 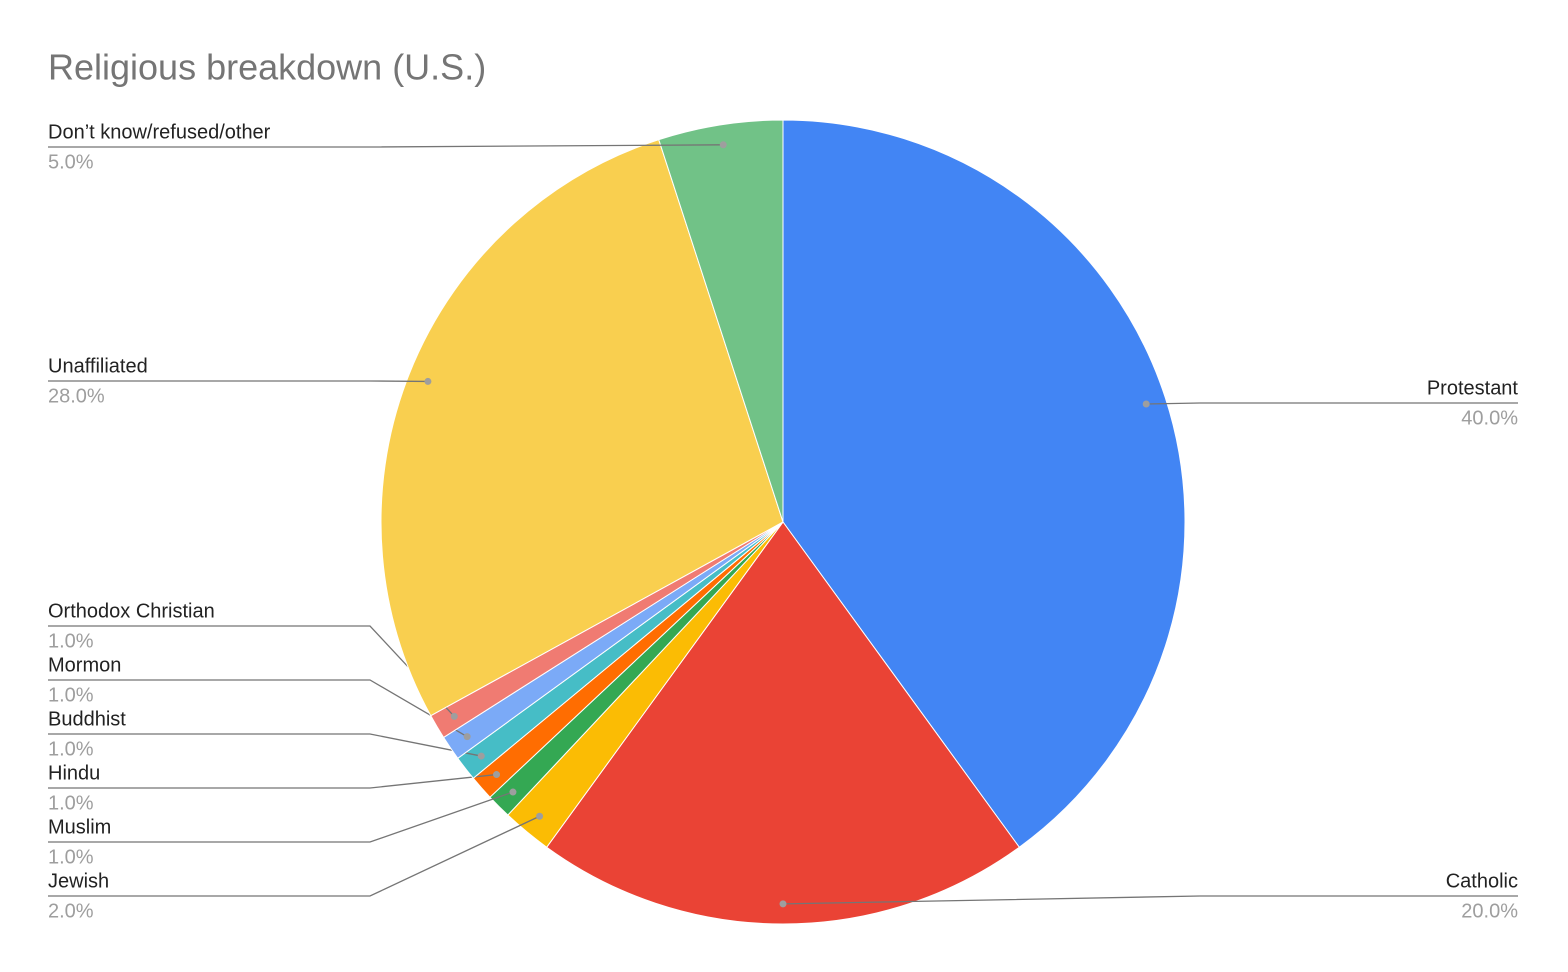 What do you see at coordinates (71, 162) in the screenshot?
I see `slice-value: 5.0%` at bounding box center [71, 162].